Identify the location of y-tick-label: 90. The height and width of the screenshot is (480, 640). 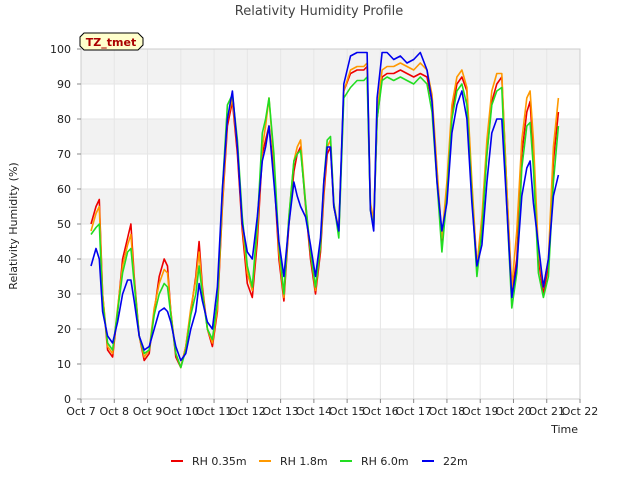
(64, 84).